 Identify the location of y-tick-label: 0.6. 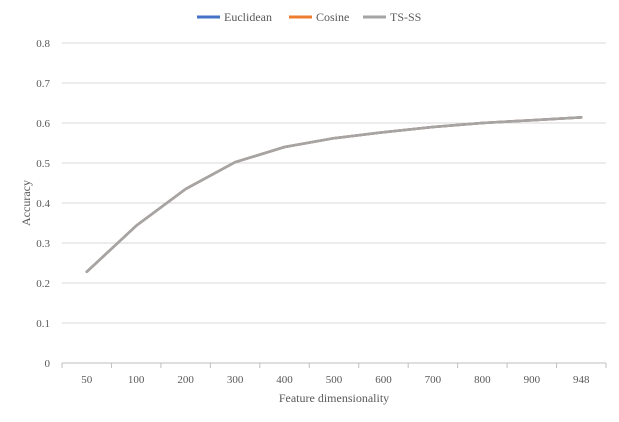
(43, 124).